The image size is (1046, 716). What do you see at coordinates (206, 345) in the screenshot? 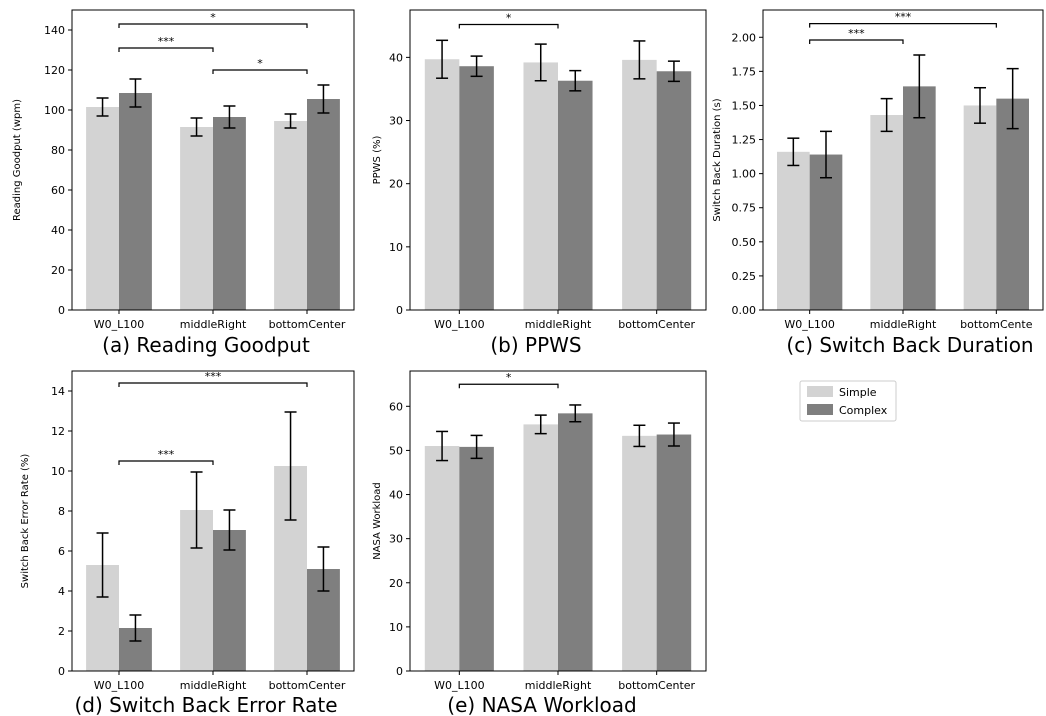
I see `chart-caption: (a) Reading Goodput` at bounding box center [206, 345].